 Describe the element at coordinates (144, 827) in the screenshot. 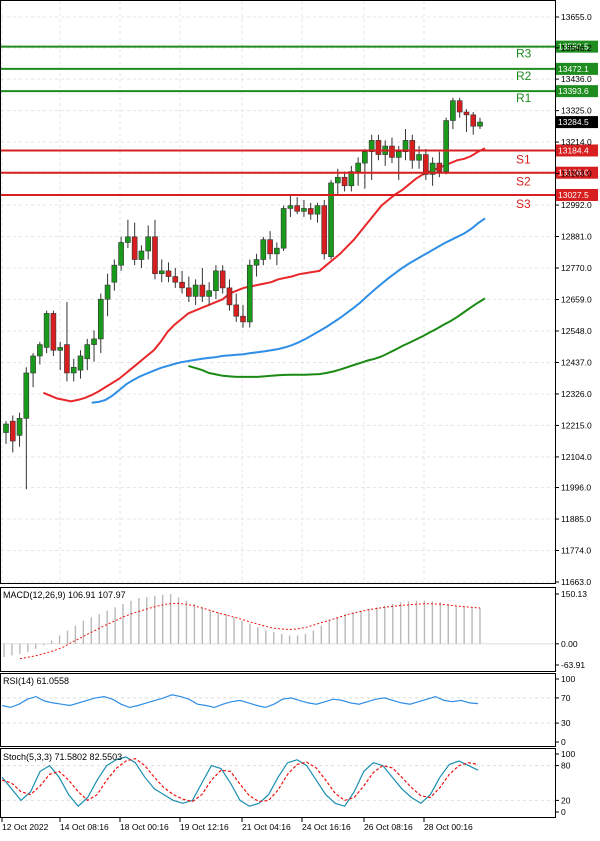

I see `time-tick-label: 18 Oct 00:16` at that location.